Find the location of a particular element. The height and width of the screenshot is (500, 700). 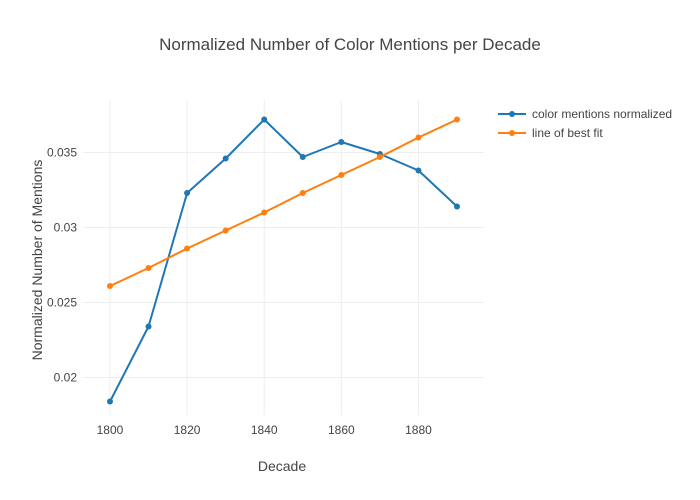

legend-item: line of best fit is located at coordinates (550, 133).